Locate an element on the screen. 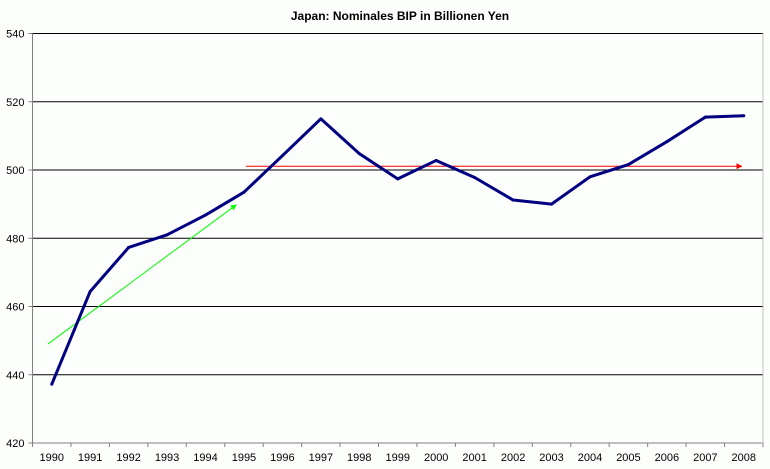 This screenshot has height=469, width=770. y-tick-label: 520 is located at coordinates (15, 103).